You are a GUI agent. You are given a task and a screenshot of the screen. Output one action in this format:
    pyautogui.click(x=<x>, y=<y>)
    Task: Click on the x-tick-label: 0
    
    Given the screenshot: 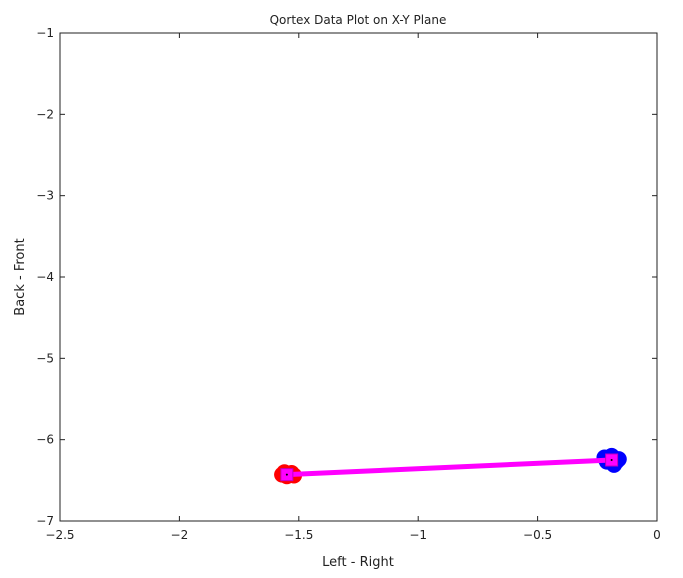 What is the action you would take?
    pyautogui.click(x=657, y=535)
    